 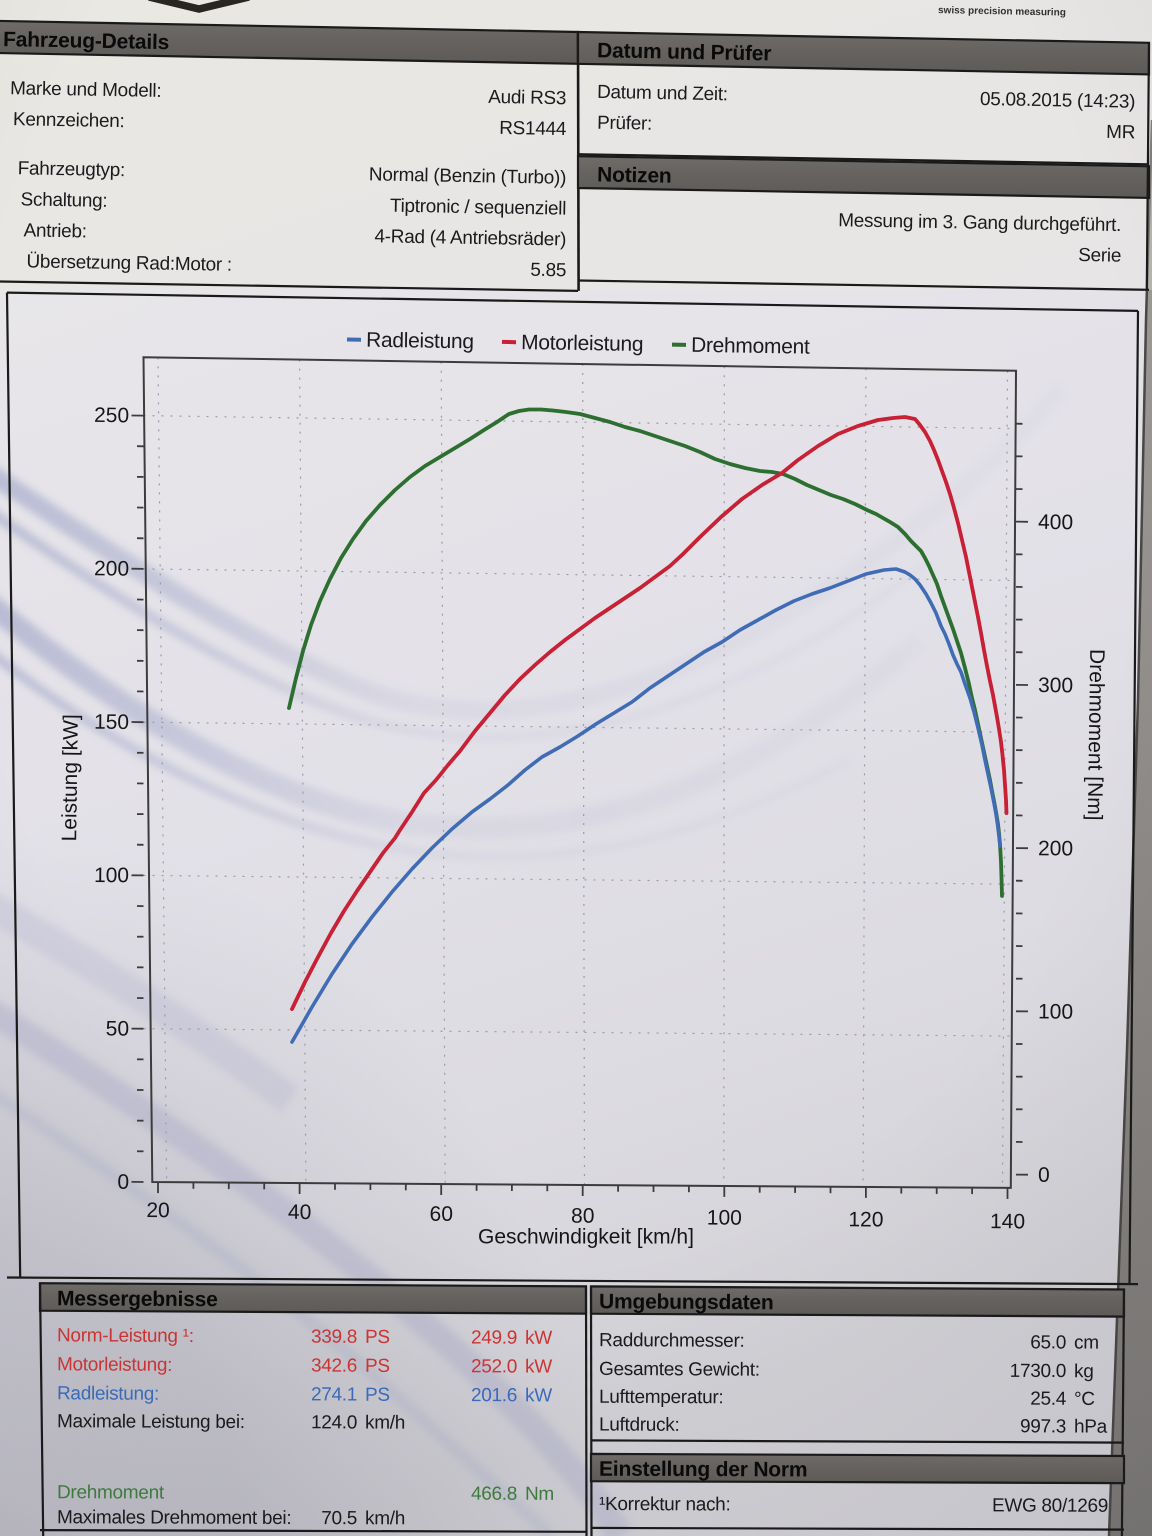 I want to click on svg-text: Motorleistung, so click(x=582, y=343).